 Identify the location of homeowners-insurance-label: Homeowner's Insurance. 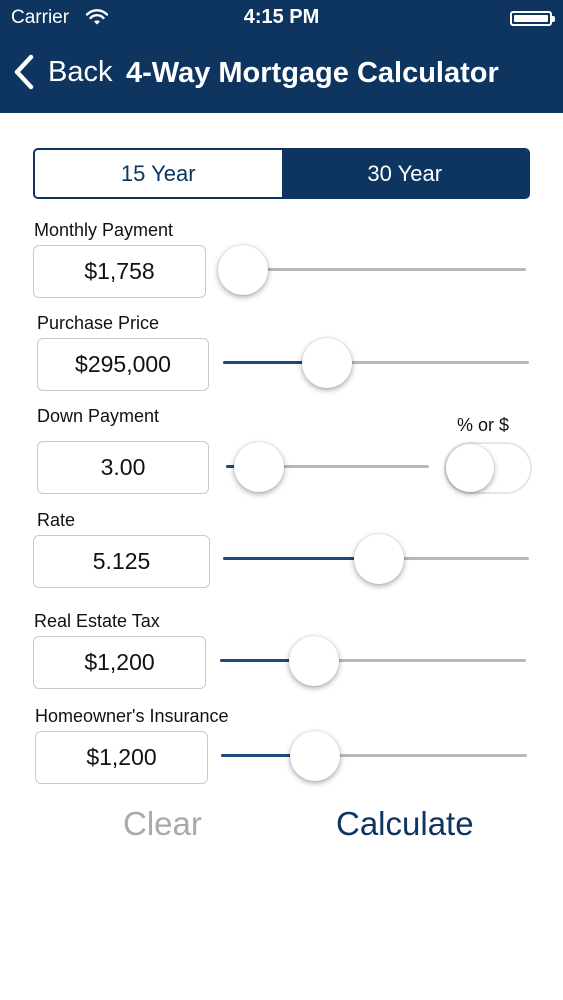
(132, 716).